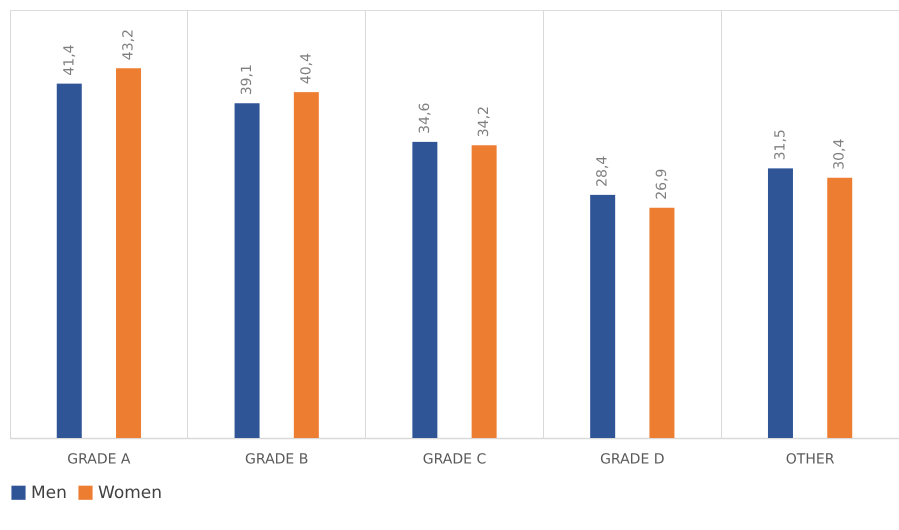 This screenshot has width=899, height=530. I want to click on x-tick-label: GRADE B, so click(276, 460).